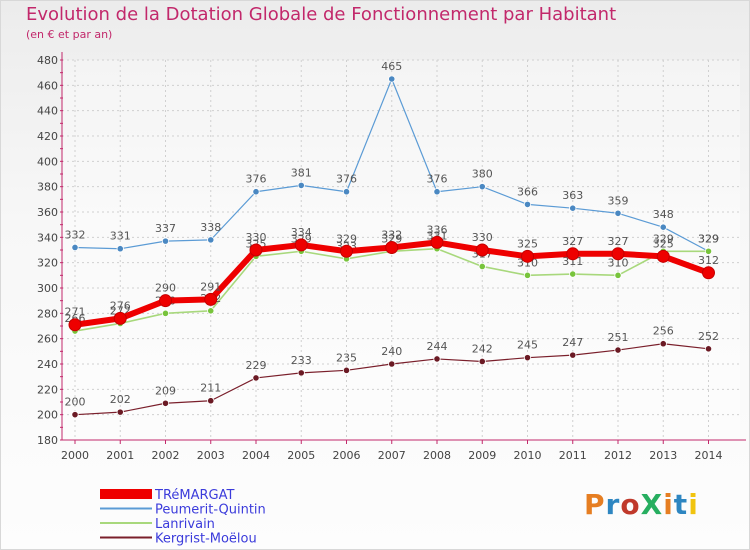 This screenshot has width=750, height=550. Describe the element at coordinates (75, 312) in the screenshot. I see `data-label-tremargat: 271` at that location.